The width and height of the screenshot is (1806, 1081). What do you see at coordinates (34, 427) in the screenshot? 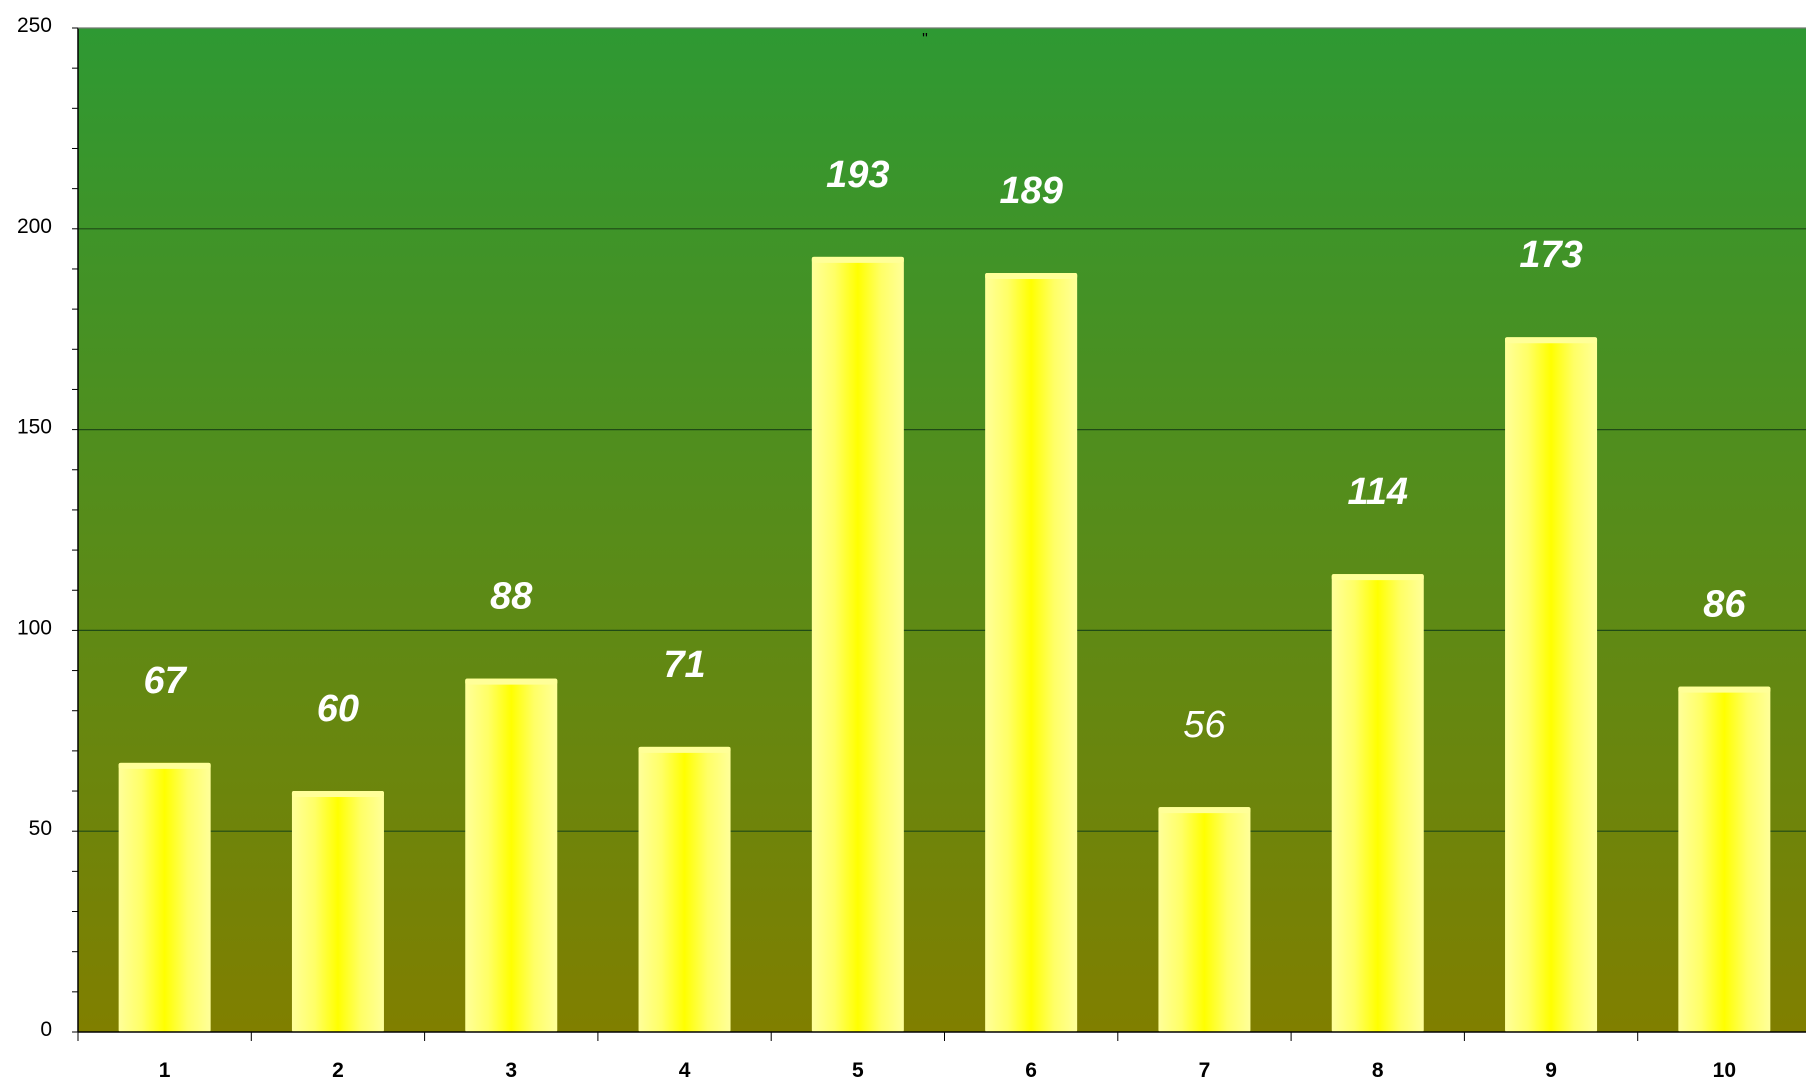
I see `y-tick-label: 150` at bounding box center [34, 427].